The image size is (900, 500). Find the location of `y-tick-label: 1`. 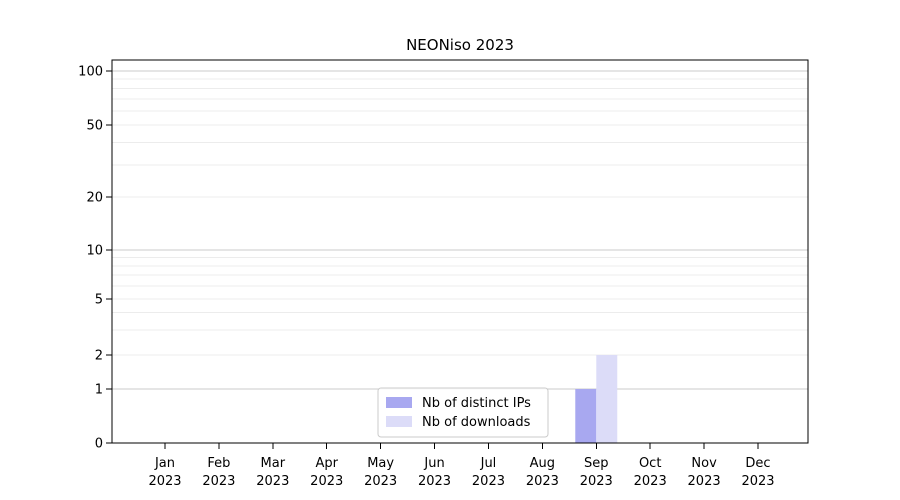

y-tick-label: 1 is located at coordinates (99, 390).